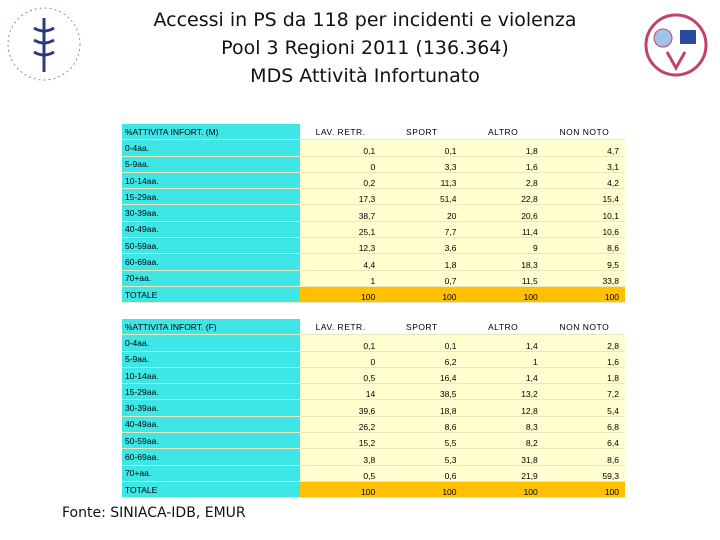 The image size is (720, 540). What do you see at coordinates (422, 441) in the screenshot?
I see `cell: 5,5` at bounding box center [422, 441].